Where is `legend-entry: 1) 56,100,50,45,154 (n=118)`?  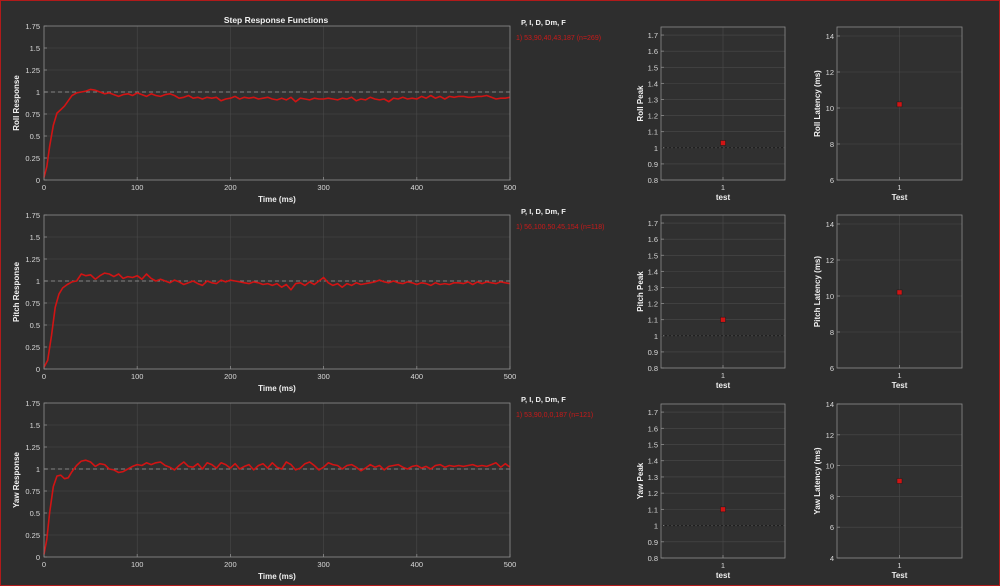
legend-entry: 1) 56,100,50,45,154 (n=118) is located at coordinates (560, 227).